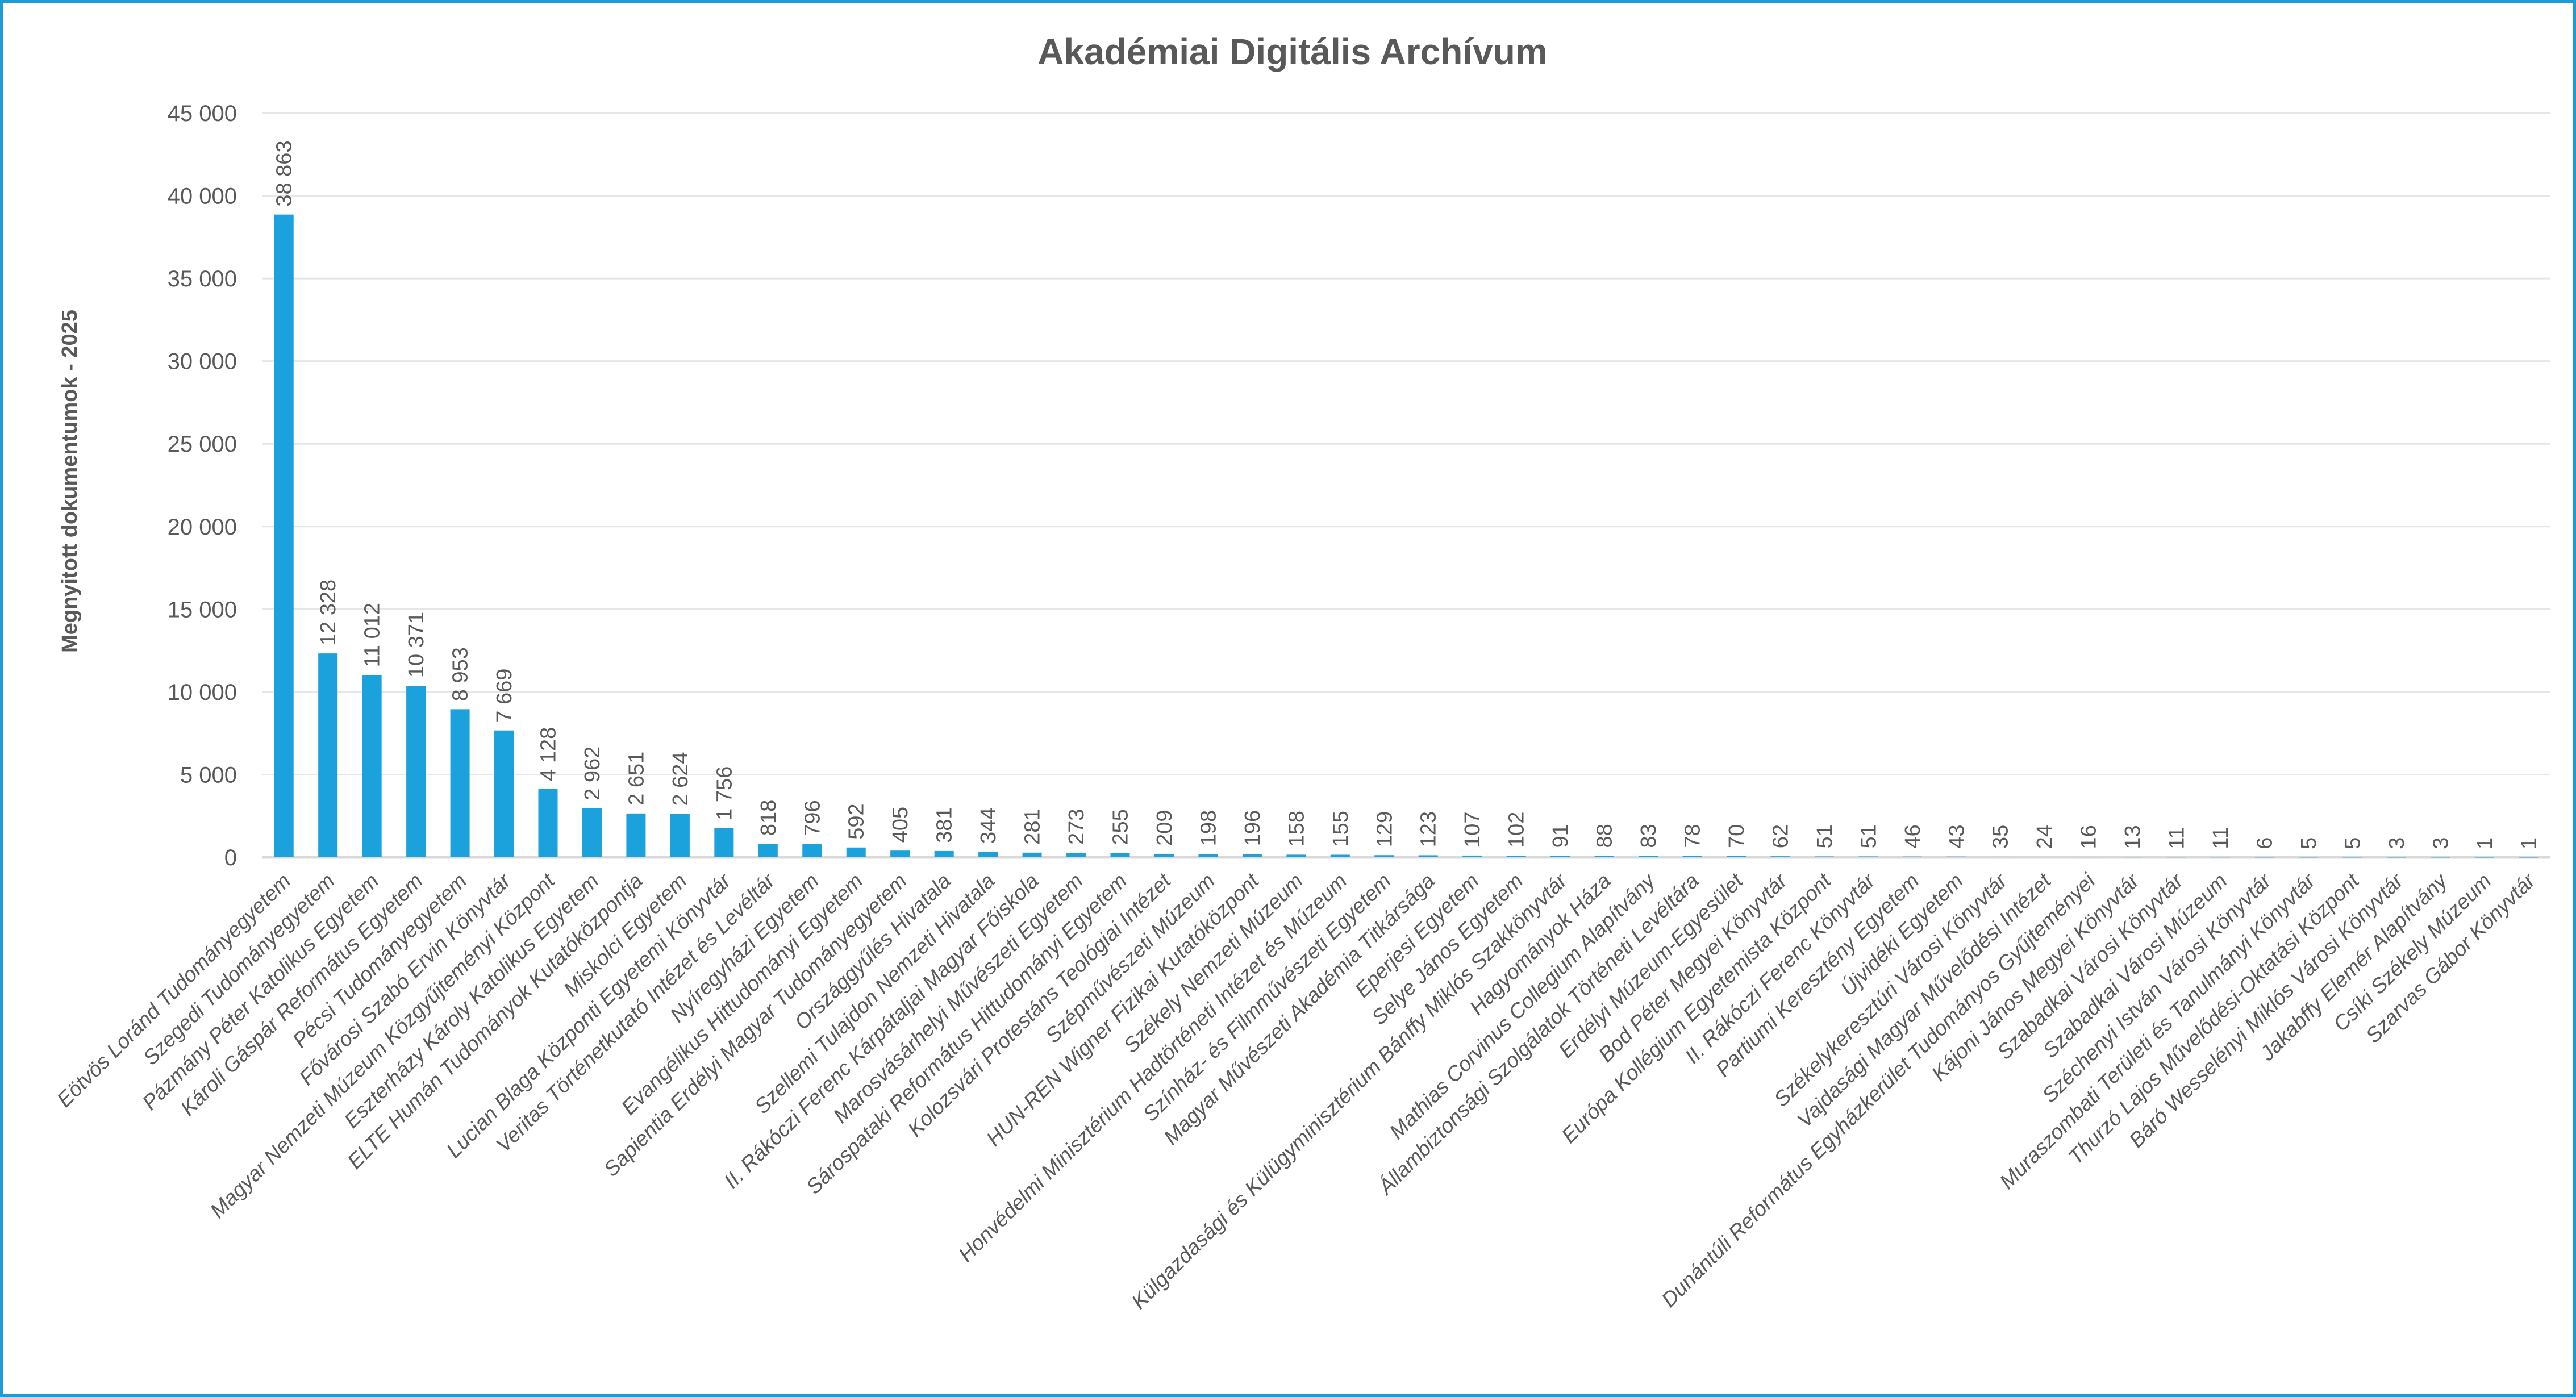  I want to click on value-label: 592, so click(857, 821).